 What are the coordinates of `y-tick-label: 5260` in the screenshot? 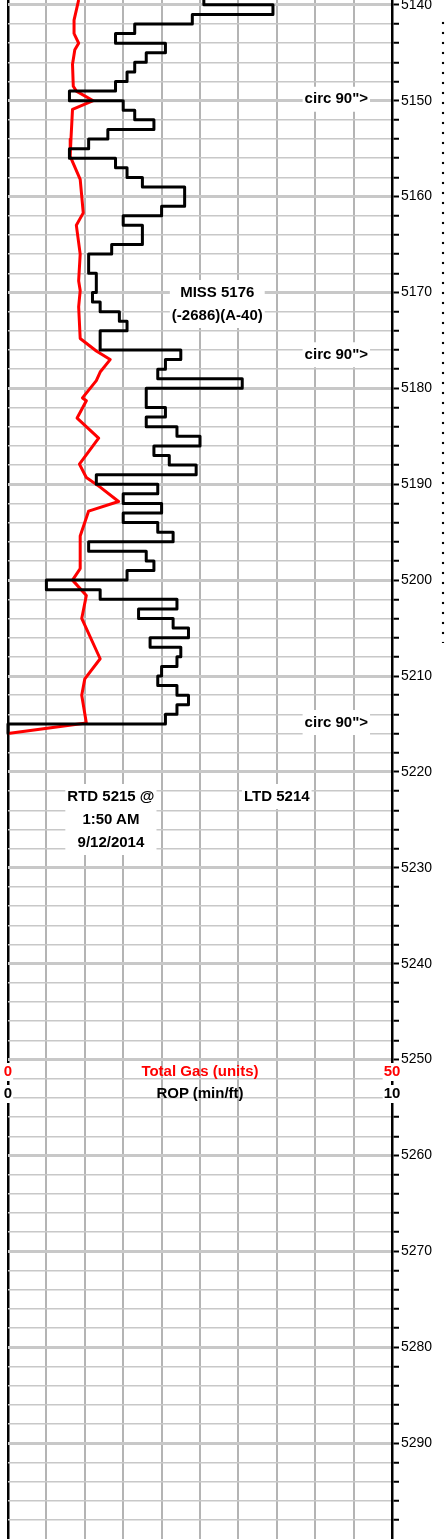 It's located at (417, 1154).